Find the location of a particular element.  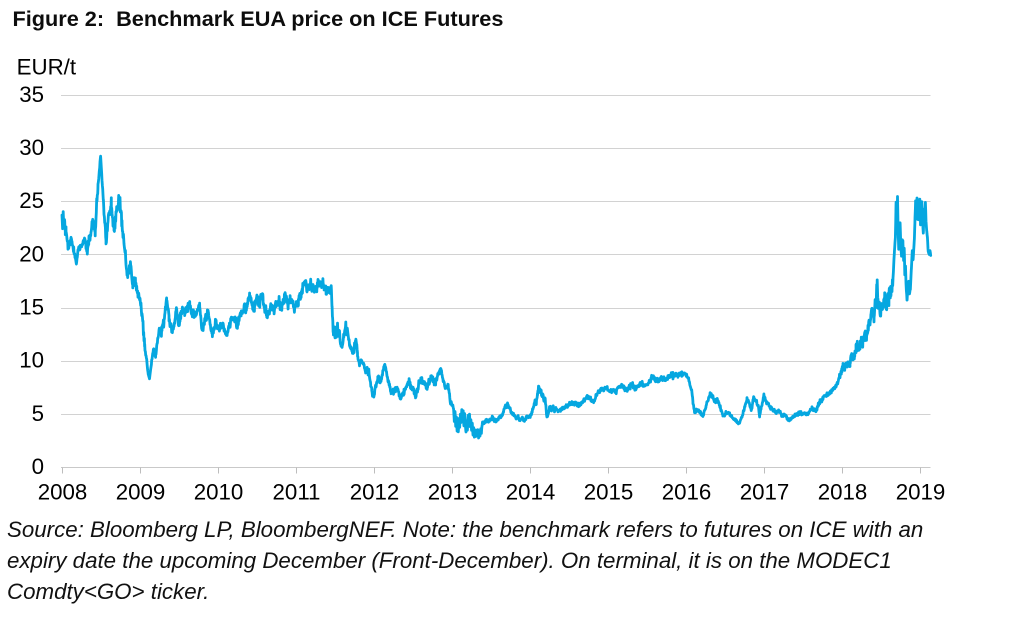

svg-text: 2011 is located at coordinates (297, 492).